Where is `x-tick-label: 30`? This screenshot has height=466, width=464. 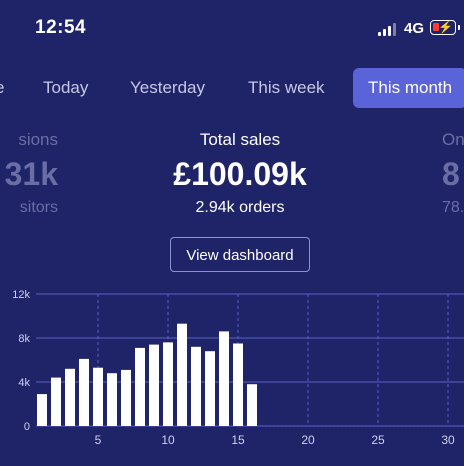 x-tick-label: 30 is located at coordinates (448, 440).